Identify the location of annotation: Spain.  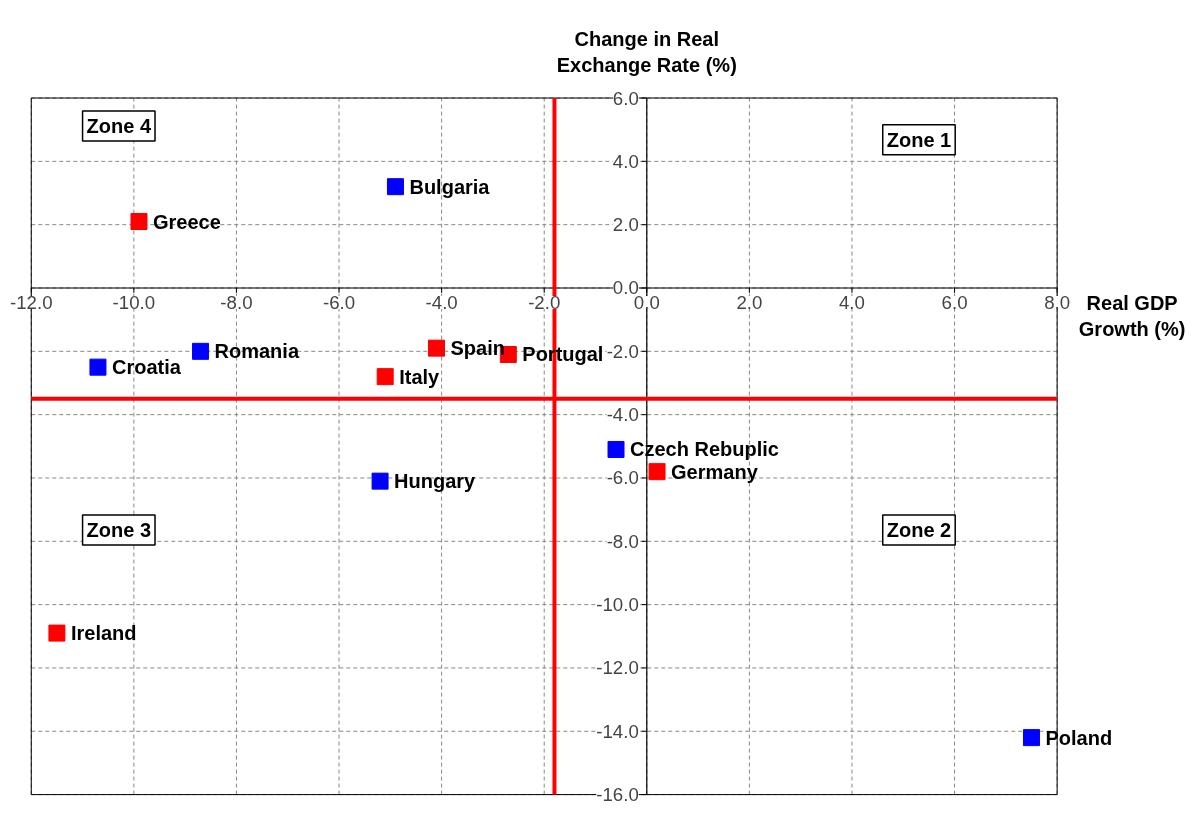
(477, 348).